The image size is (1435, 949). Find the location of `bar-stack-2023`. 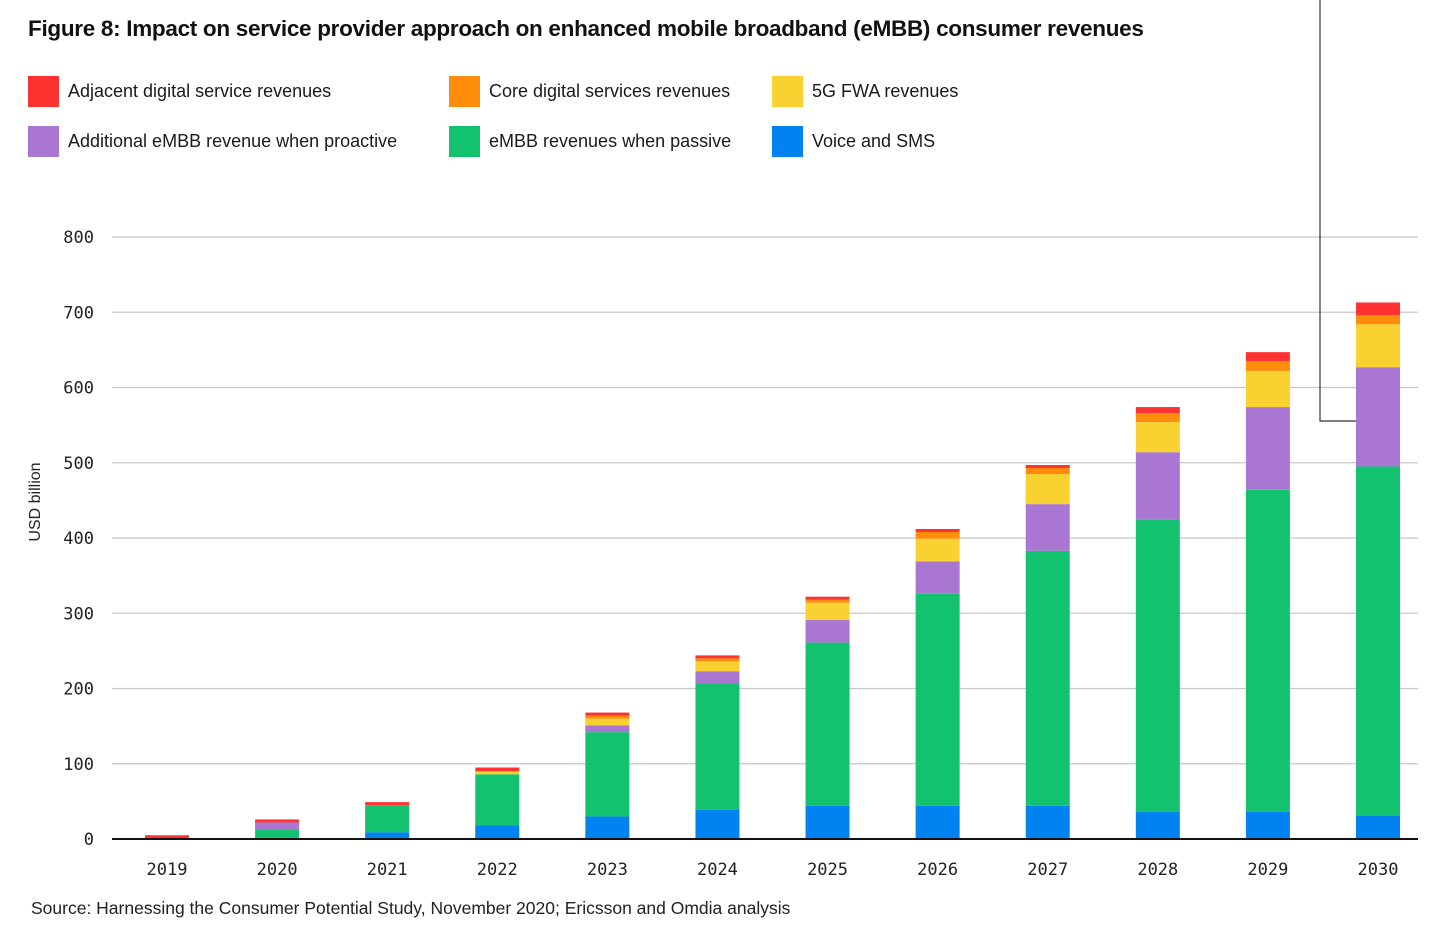

bar-stack-2023 is located at coordinates (607, 775).